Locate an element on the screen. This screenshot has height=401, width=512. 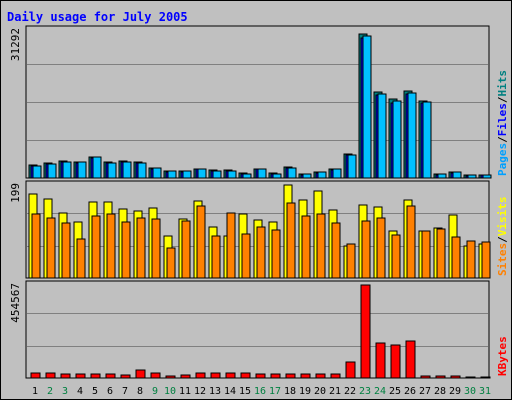
legend-kbytes: KBytes is located at coordinates (502, 356).